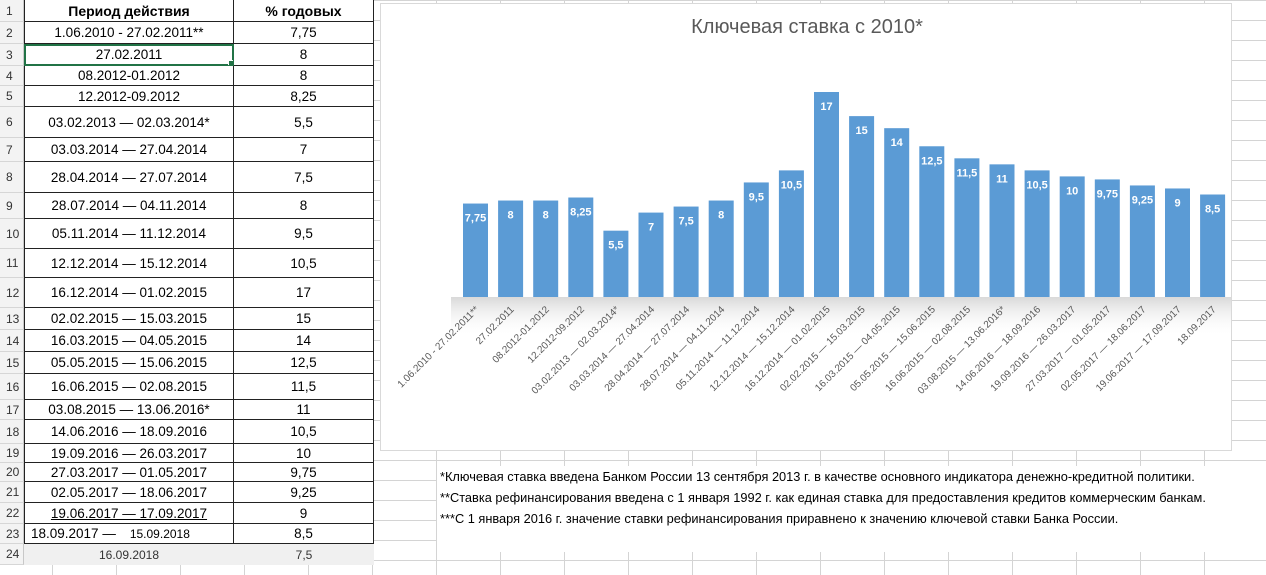  What do you see at coordinates (129, 150) in the screenshot?
I see `period-cell: 03.03.2014 — 27.04.2014` at bounding box center [129, 150].